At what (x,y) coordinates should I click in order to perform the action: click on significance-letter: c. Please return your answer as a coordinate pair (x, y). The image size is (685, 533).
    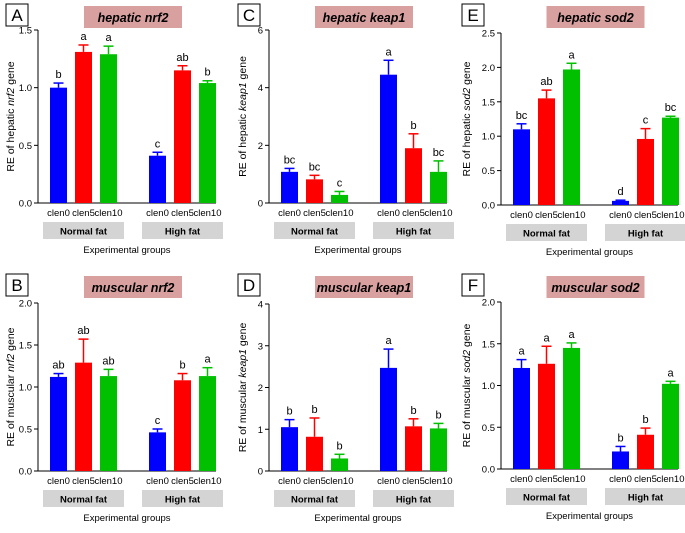
    Looking at the image, I should click on (340, 183).